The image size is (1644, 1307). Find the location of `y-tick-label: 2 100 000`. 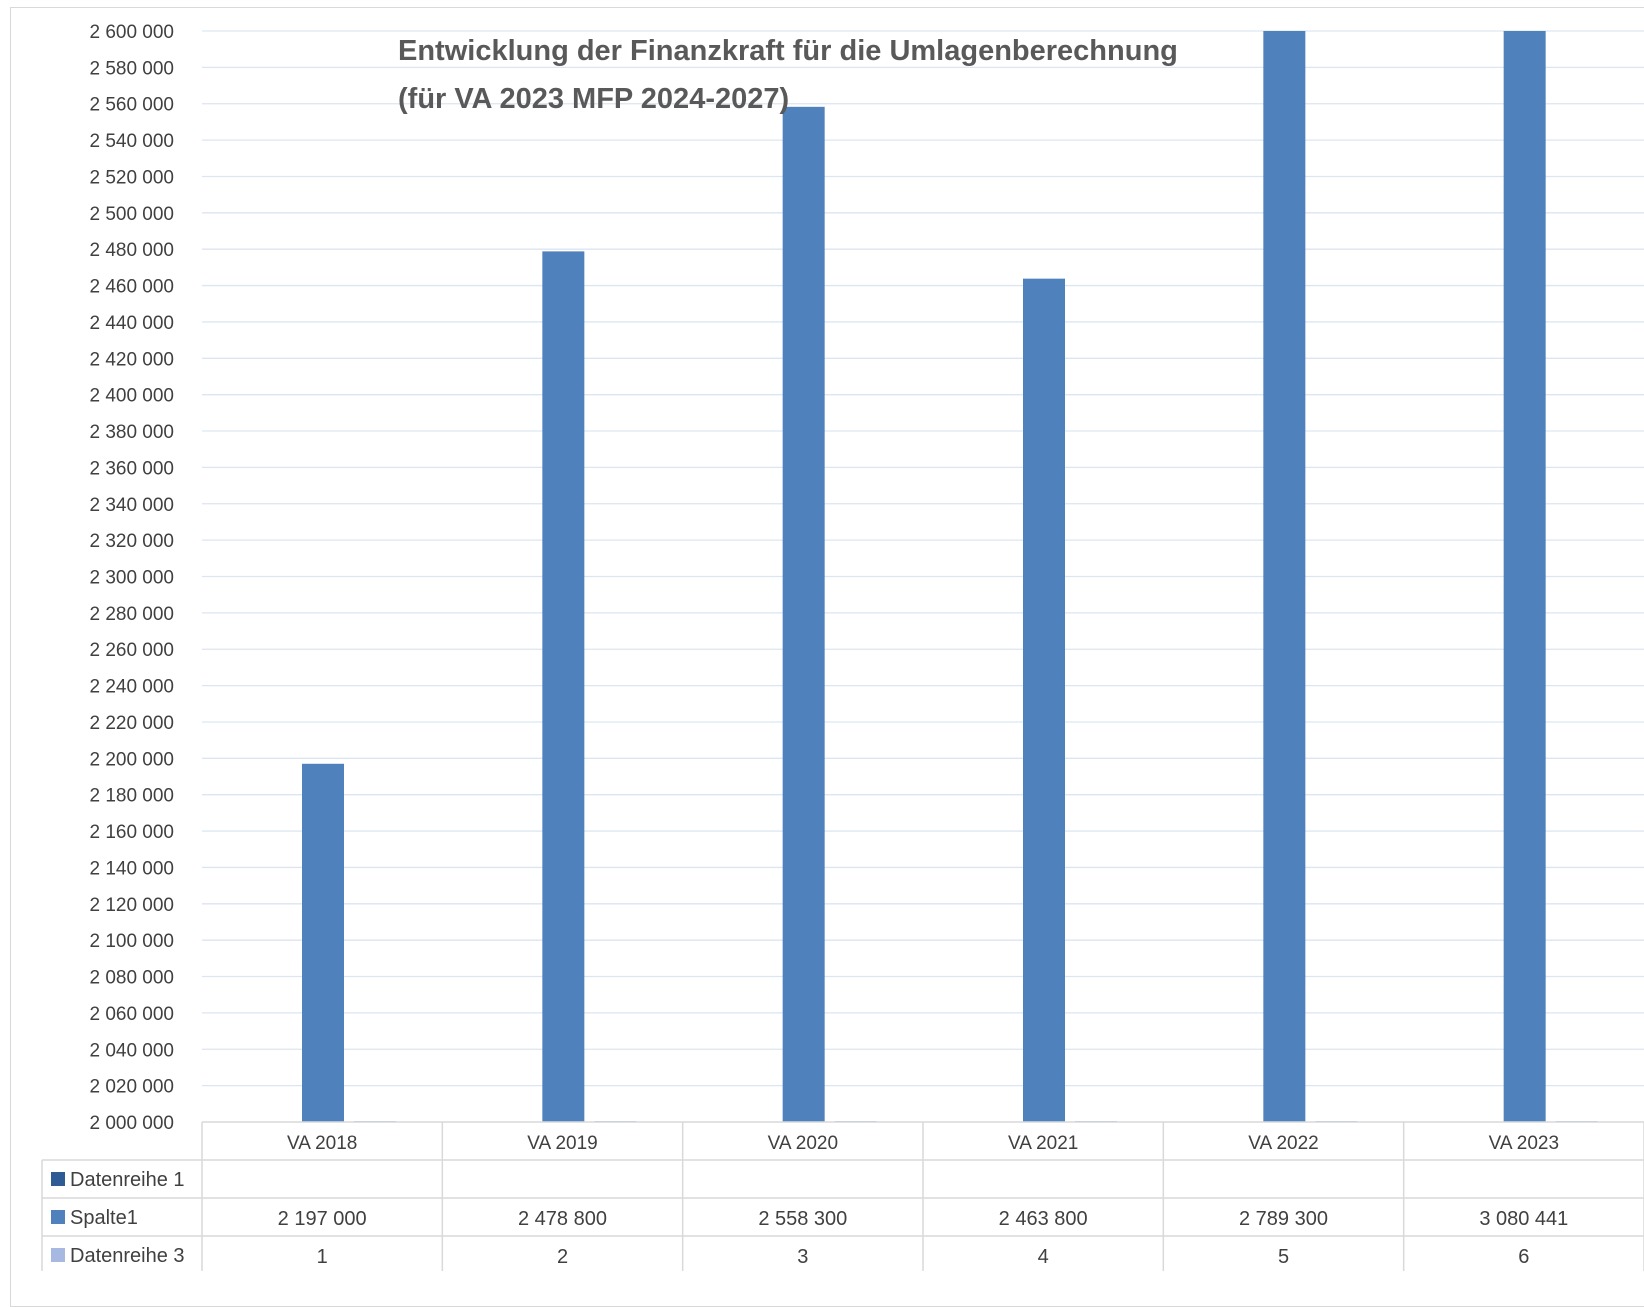

y-tick-label: 2 100 000 is located at coordinates (131, 941).